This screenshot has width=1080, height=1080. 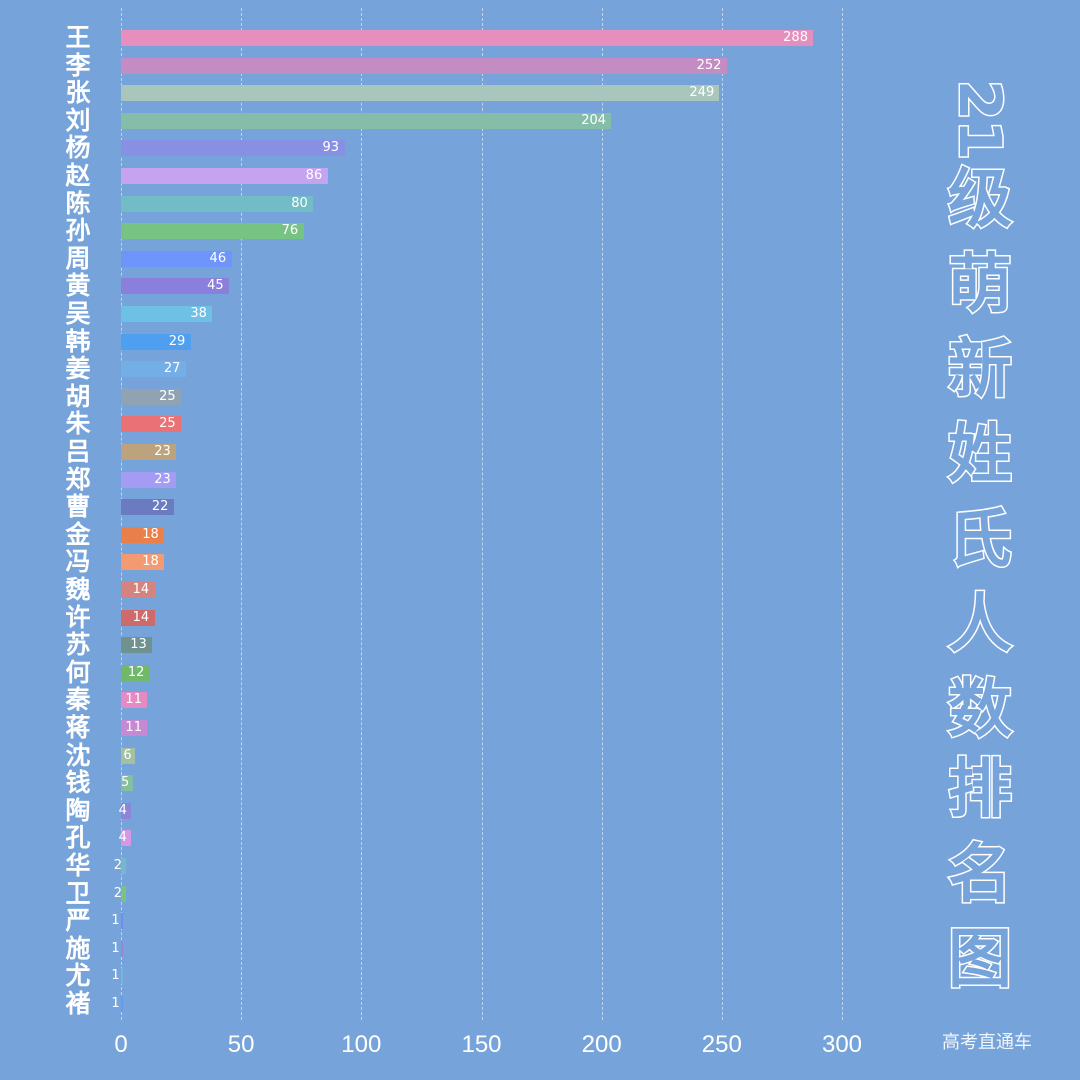 I want to click on y-category-label: 杨, so click(x=78, y=148).